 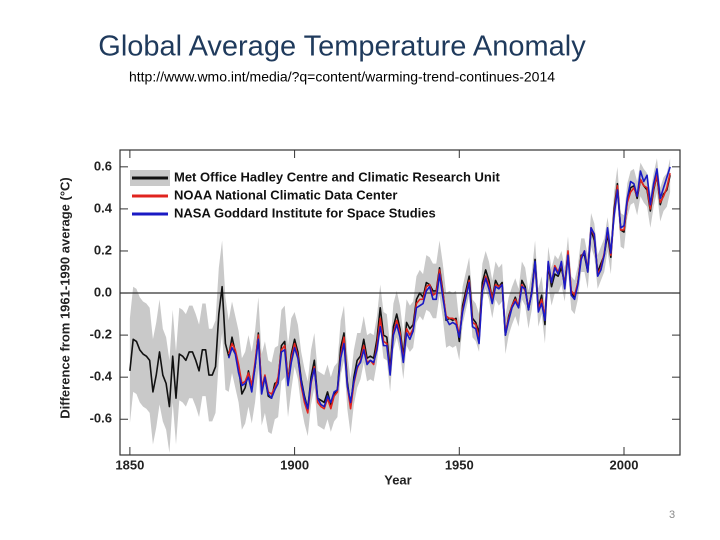 What do you see at coordinates (103, 291) in the screenshot?
I see `y-tick-label: 0.0` at bounding box center [103, 291].